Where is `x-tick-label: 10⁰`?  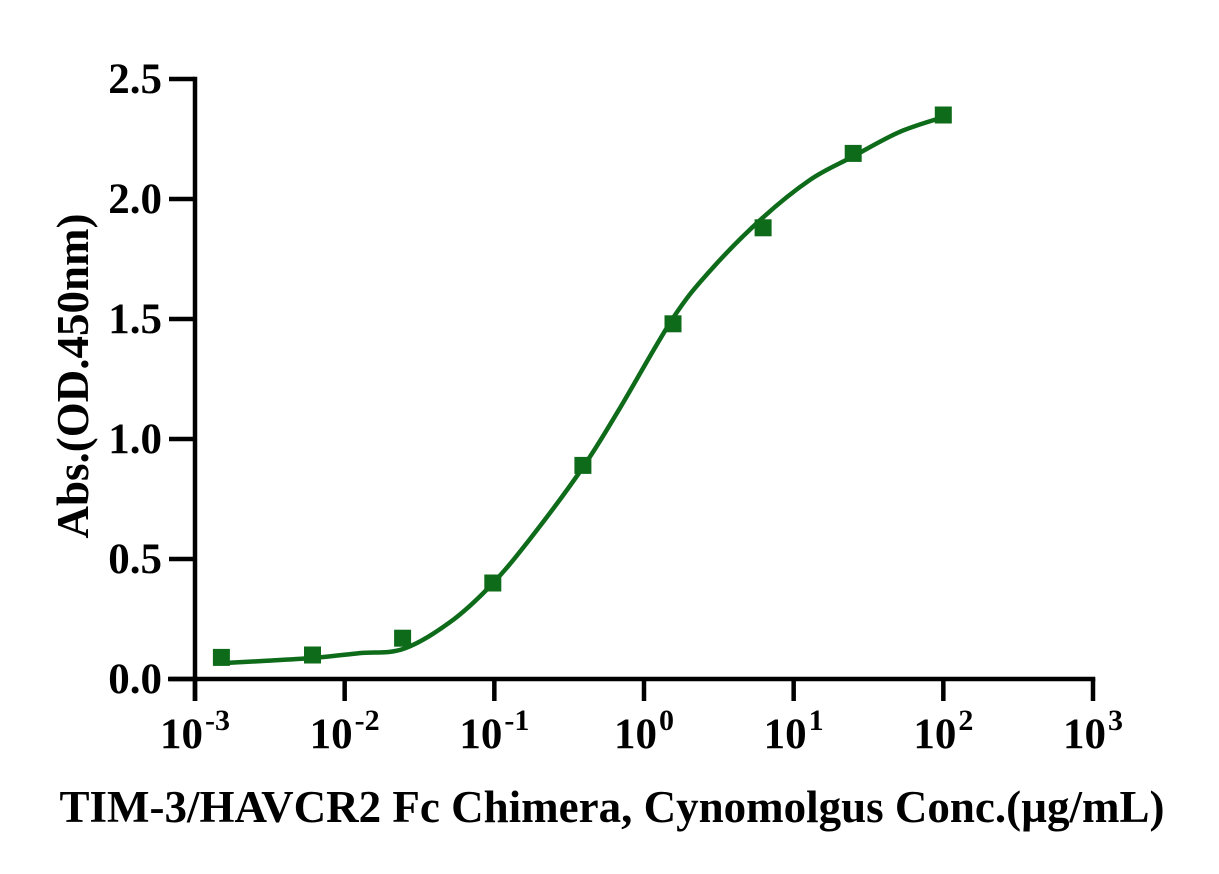
x-tick-label: 10⁰ is located at coordinates (644, 731).